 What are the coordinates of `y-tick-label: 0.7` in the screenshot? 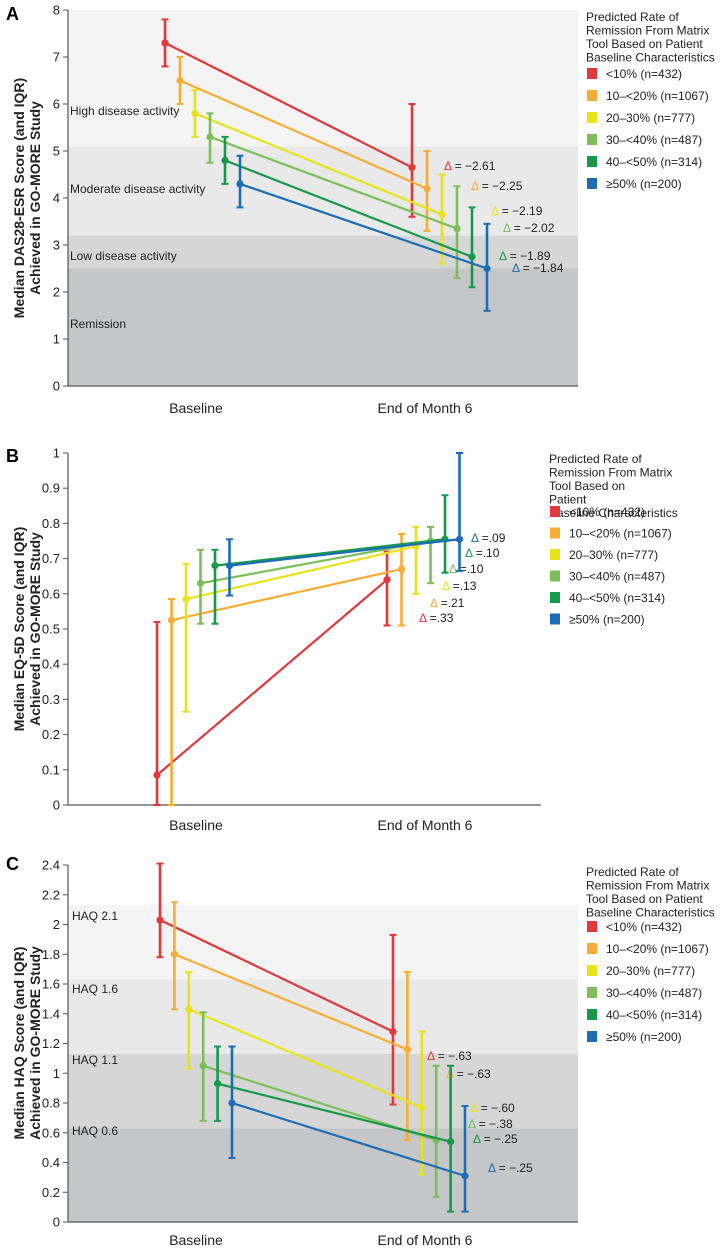 It's located at (51, 558).